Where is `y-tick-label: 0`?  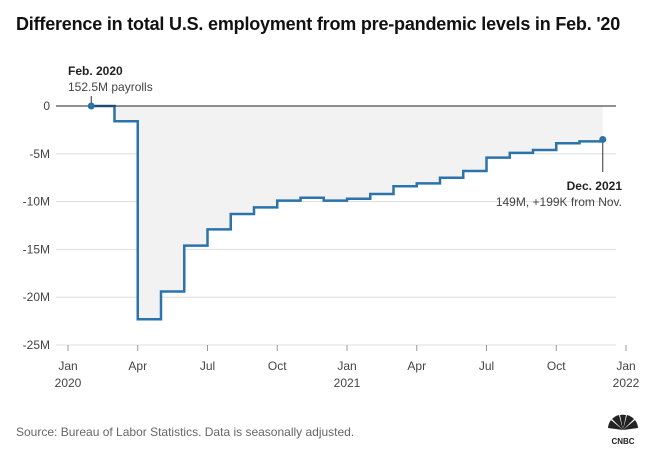
y-tick-label: 0 is located at coordinates (46, 106).